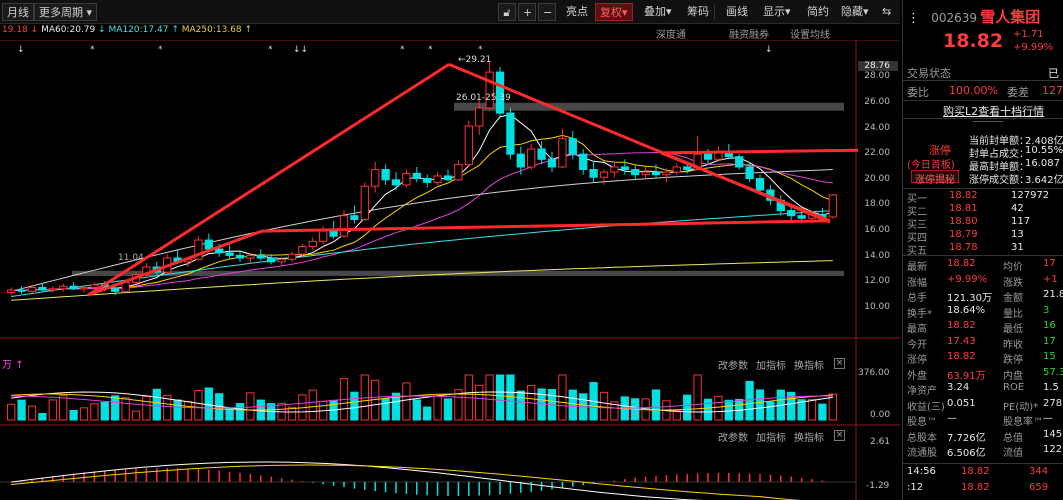  Describe the element at coordinates (733, 366) in the screenshot. I see `volume-params-button: 改参数` at that location.